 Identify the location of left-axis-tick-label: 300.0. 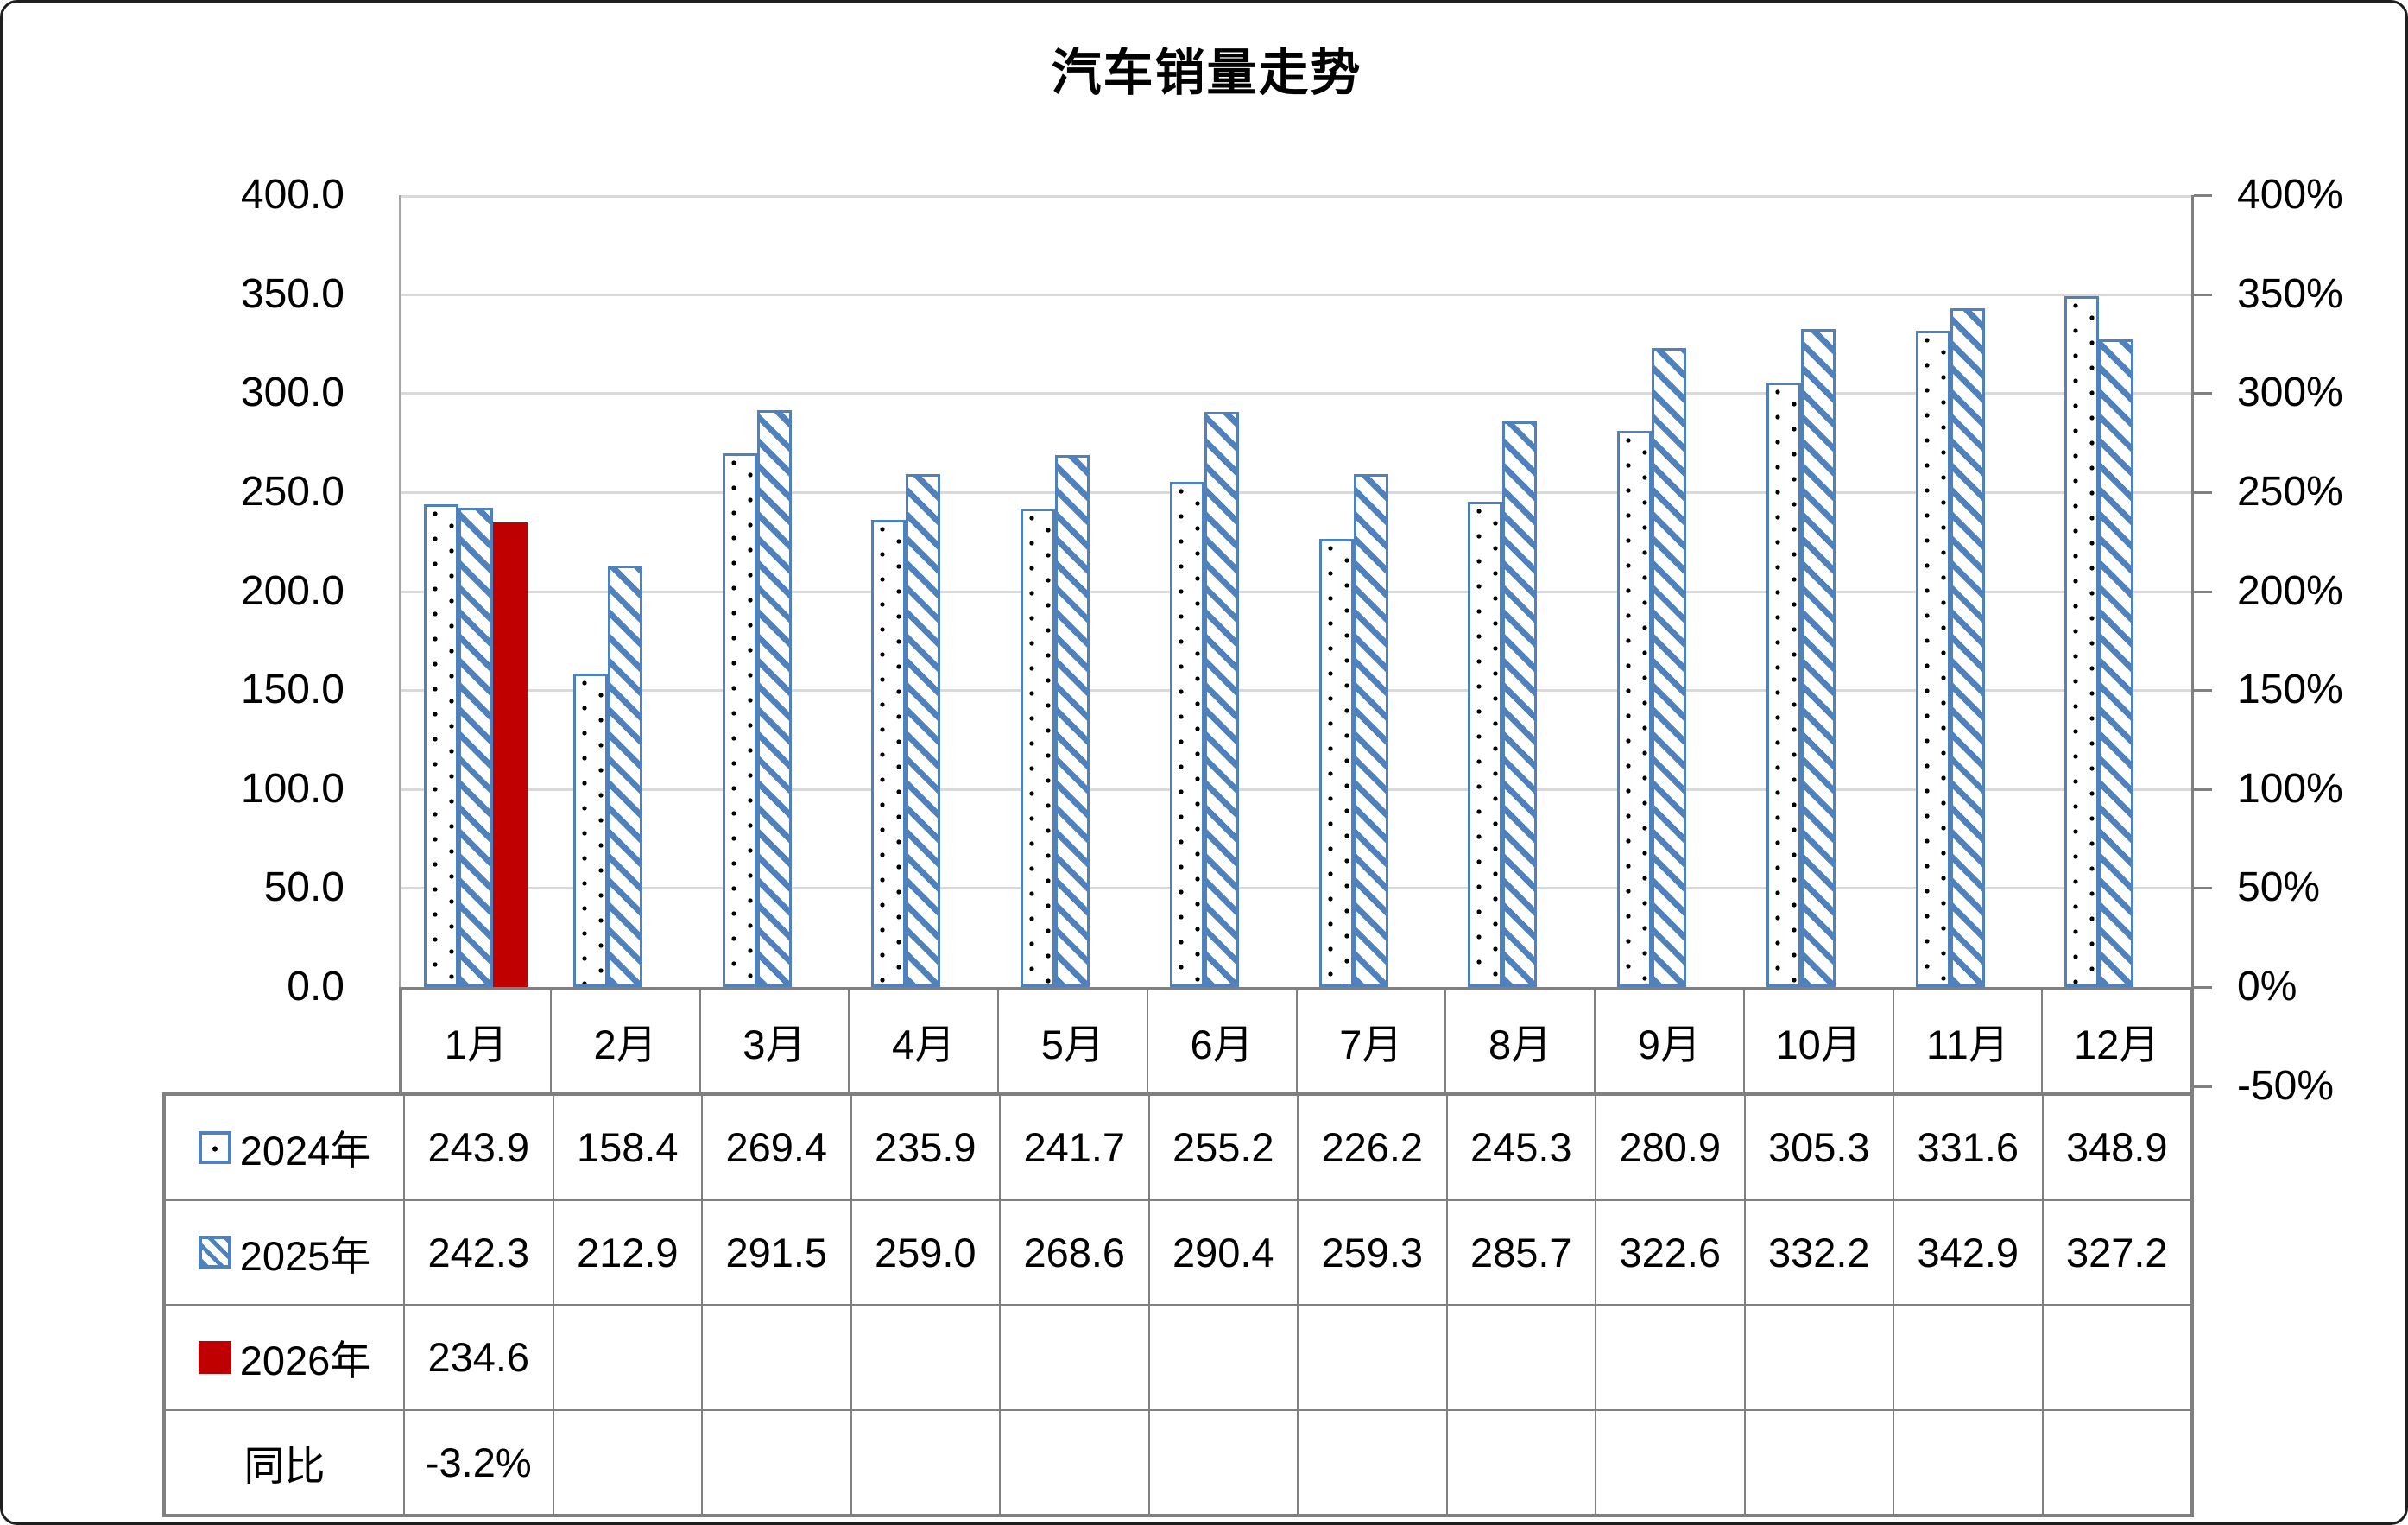
(292, 393).